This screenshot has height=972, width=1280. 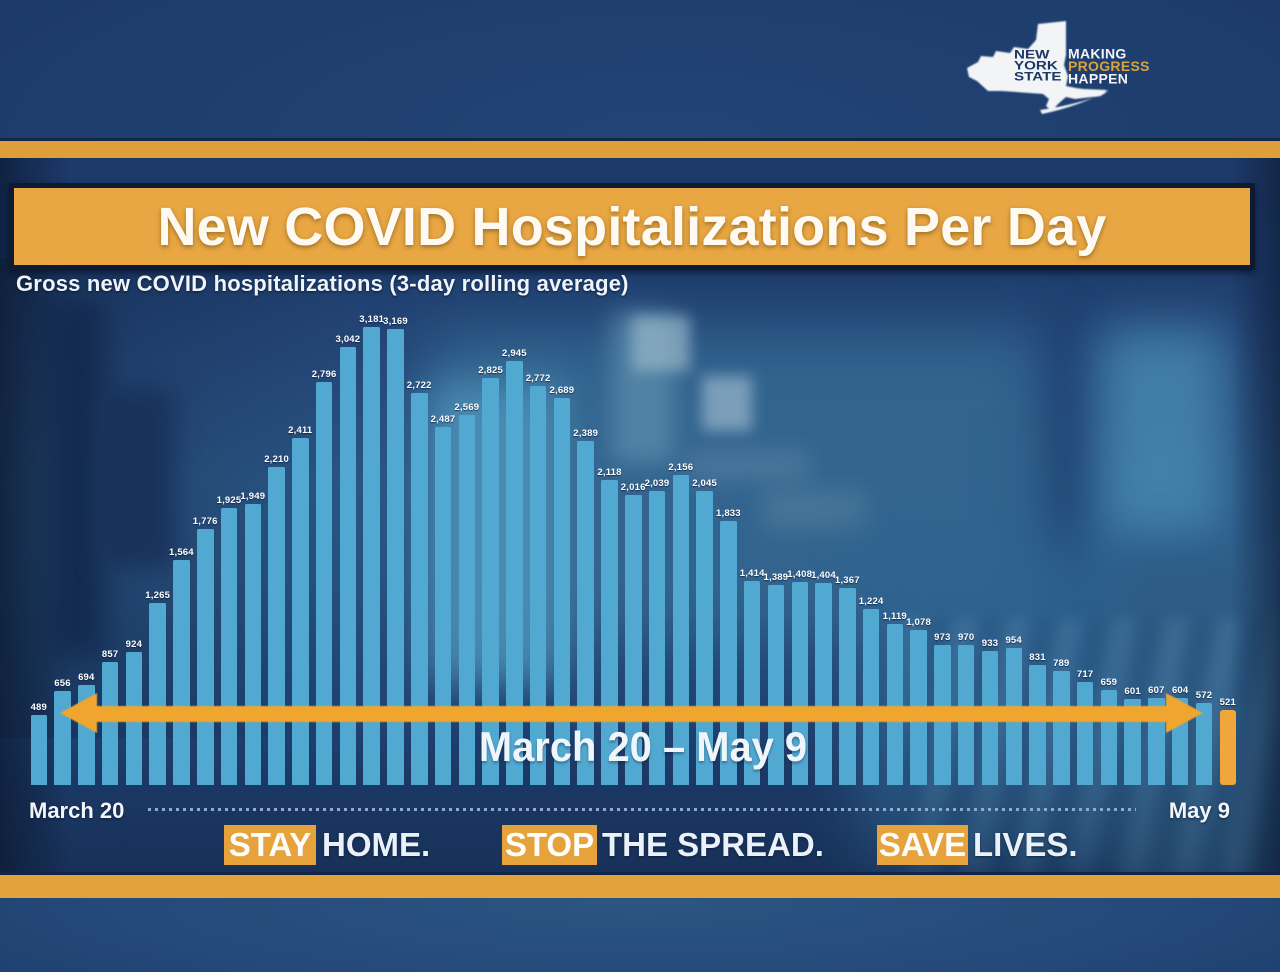 What do you see at coordinates (1037, 76) in the screenshot?
I see `svg-text: STATE` at bounding box center [1037, 76].